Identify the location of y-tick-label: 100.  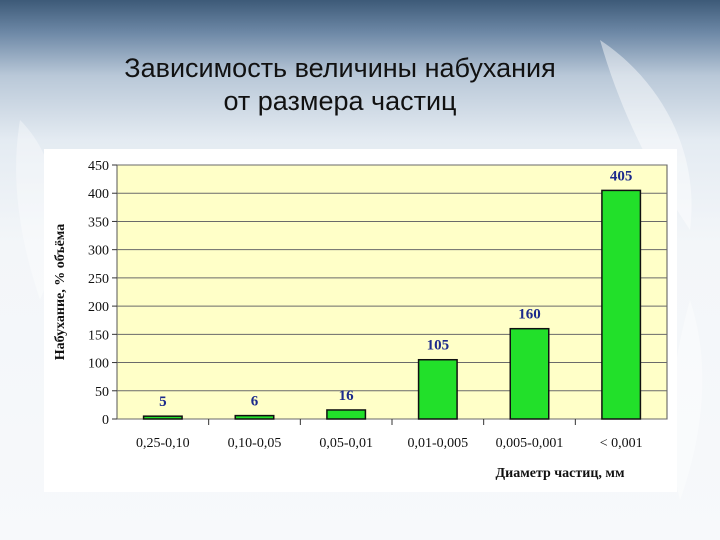
(98, 364).